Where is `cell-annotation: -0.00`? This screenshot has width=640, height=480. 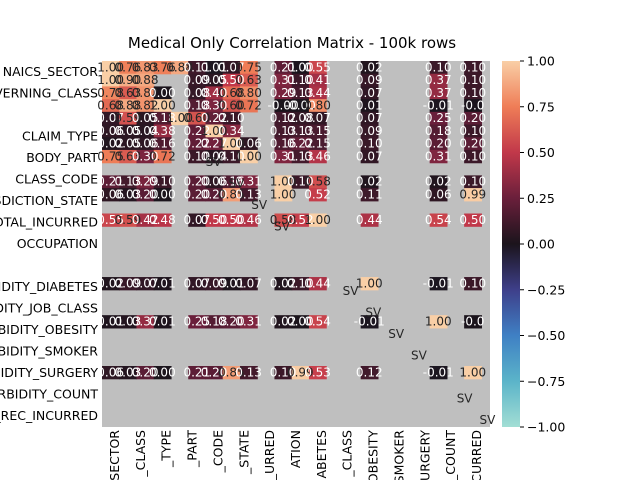
cell-annotation: -0.00 is located at coordinates (300, 105).